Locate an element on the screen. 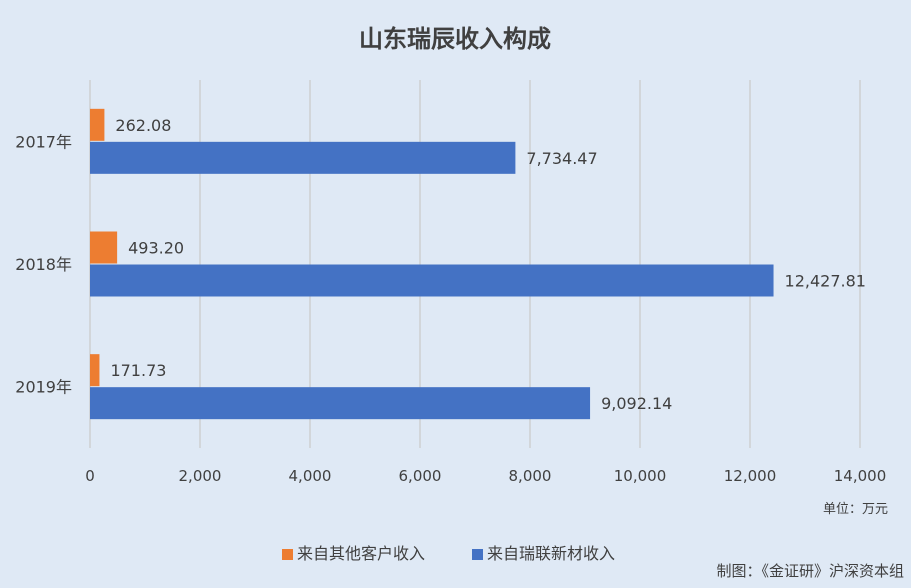 This screenshot has height=588, width=911. legend: 来自其他客户收入 来自瑞联新材收入 is located at coordinates (448, 553).